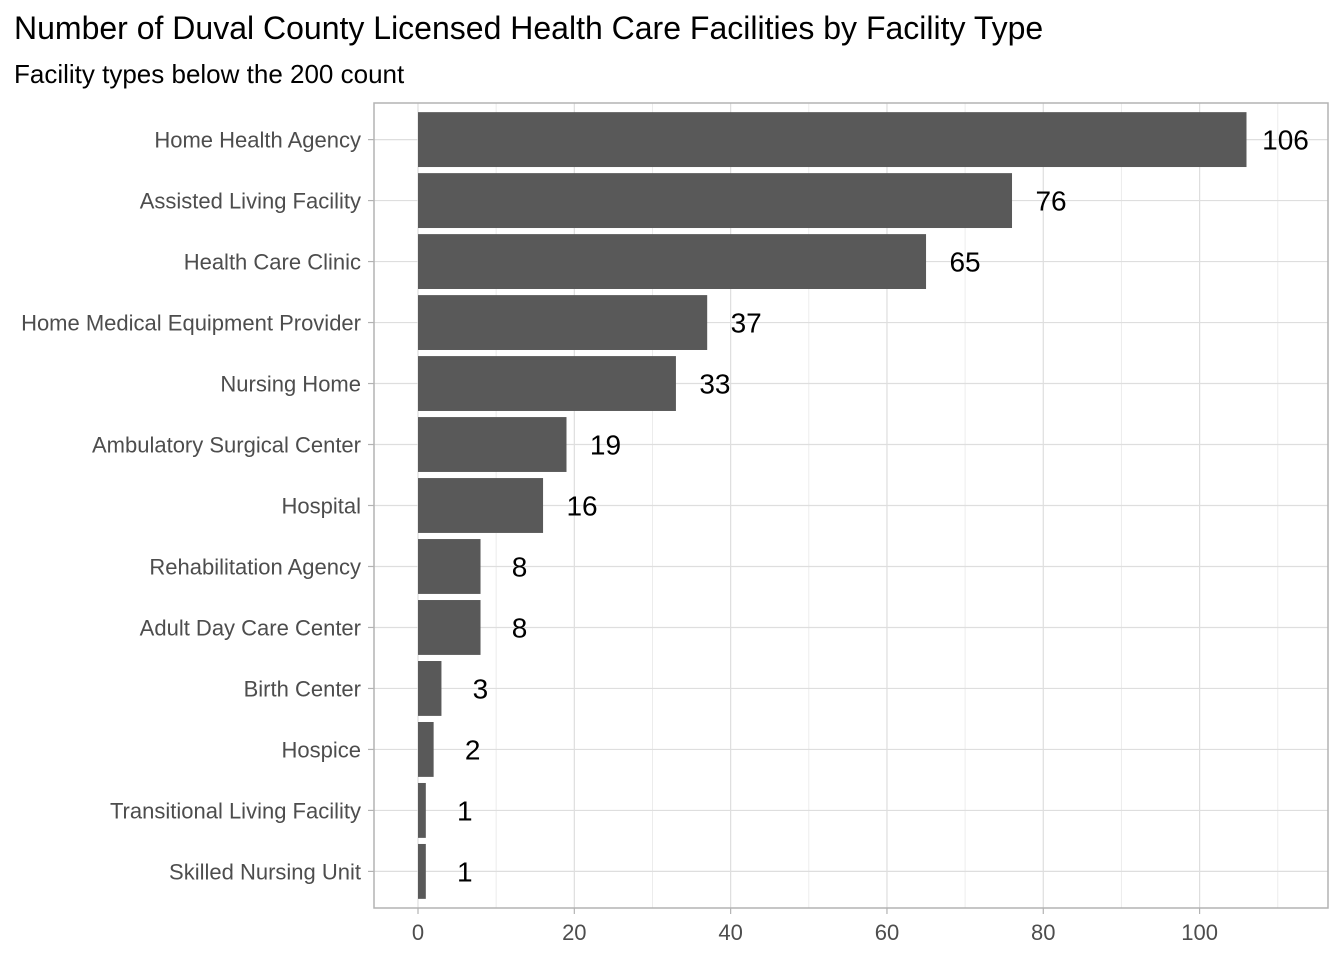 Image resolution: width=1344 pixels, height=960 pixels. What do you see at coordinates (481, 688) in the screenshot?
I see `data-label: 3` at bounding box center [481, 688].